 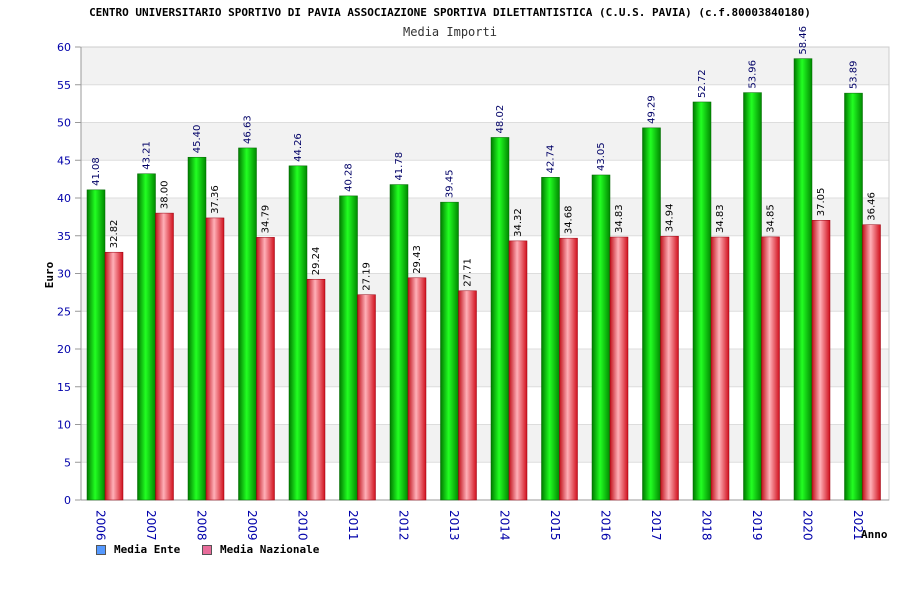 I want to click on x-tick-label: 2011, so click(x=353, y=525).